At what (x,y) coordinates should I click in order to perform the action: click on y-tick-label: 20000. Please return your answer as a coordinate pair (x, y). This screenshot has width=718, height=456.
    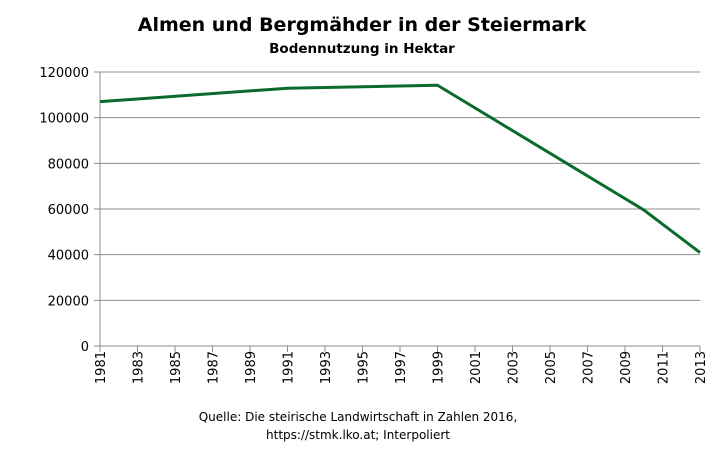
    Looking at the image, I should click on (68, 301).